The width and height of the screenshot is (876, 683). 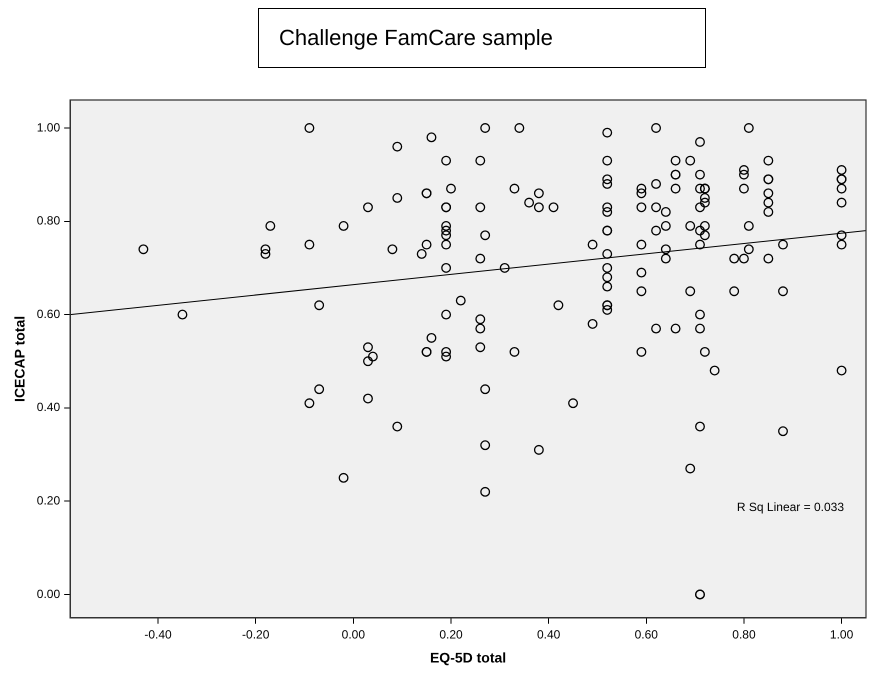 What do you see at coordinates (48, 127) in the screenshot?
I see `y-tick-label: 1.00` at bounding box center [48, 127].